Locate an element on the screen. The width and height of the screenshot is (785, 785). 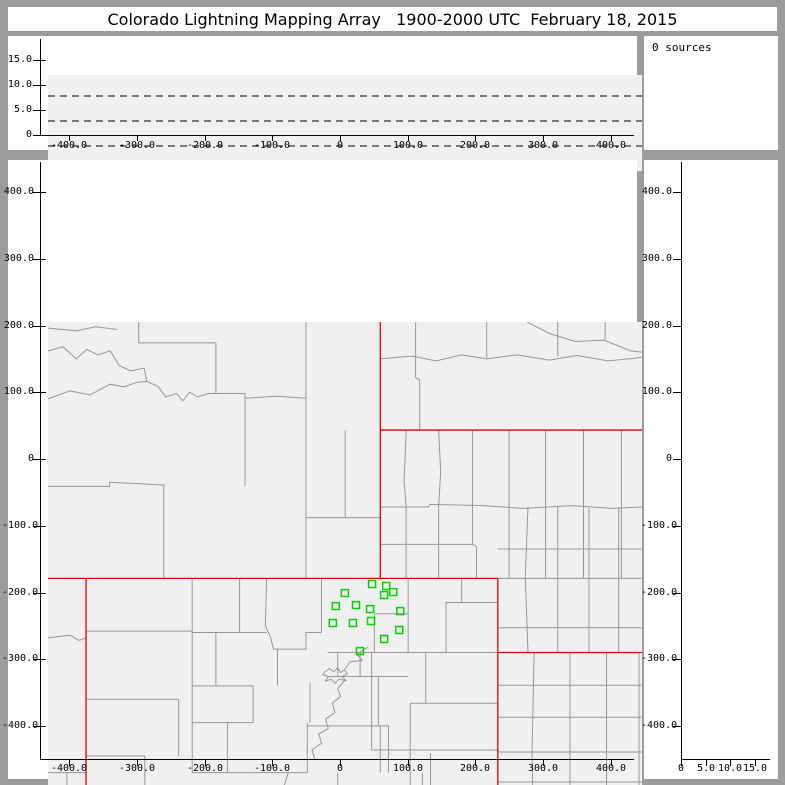
east-west-tick-label: -300.0 is located at coordinates (137, 145).